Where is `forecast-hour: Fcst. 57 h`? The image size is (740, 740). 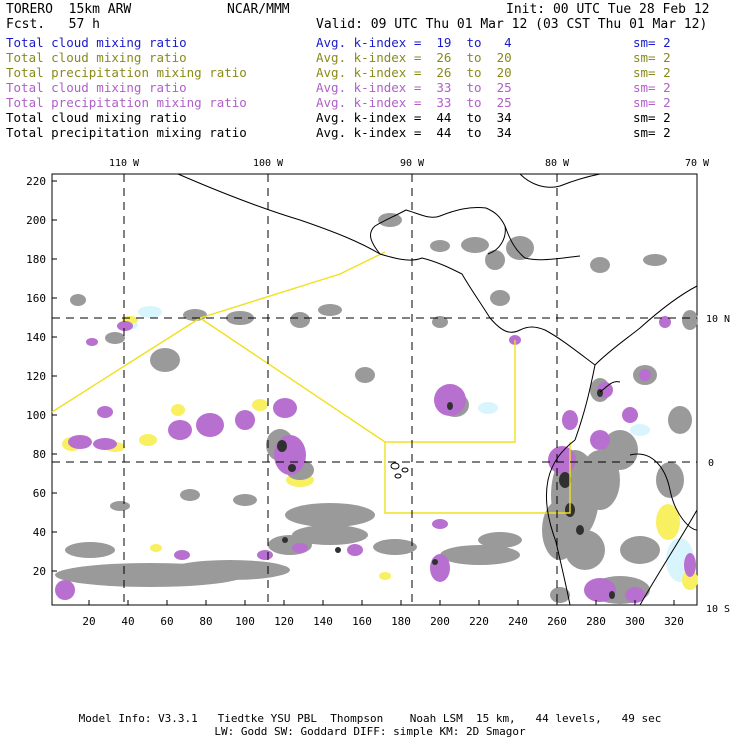
forecast-hour: Fcst. 57 h is located at coordinates (53, 24).